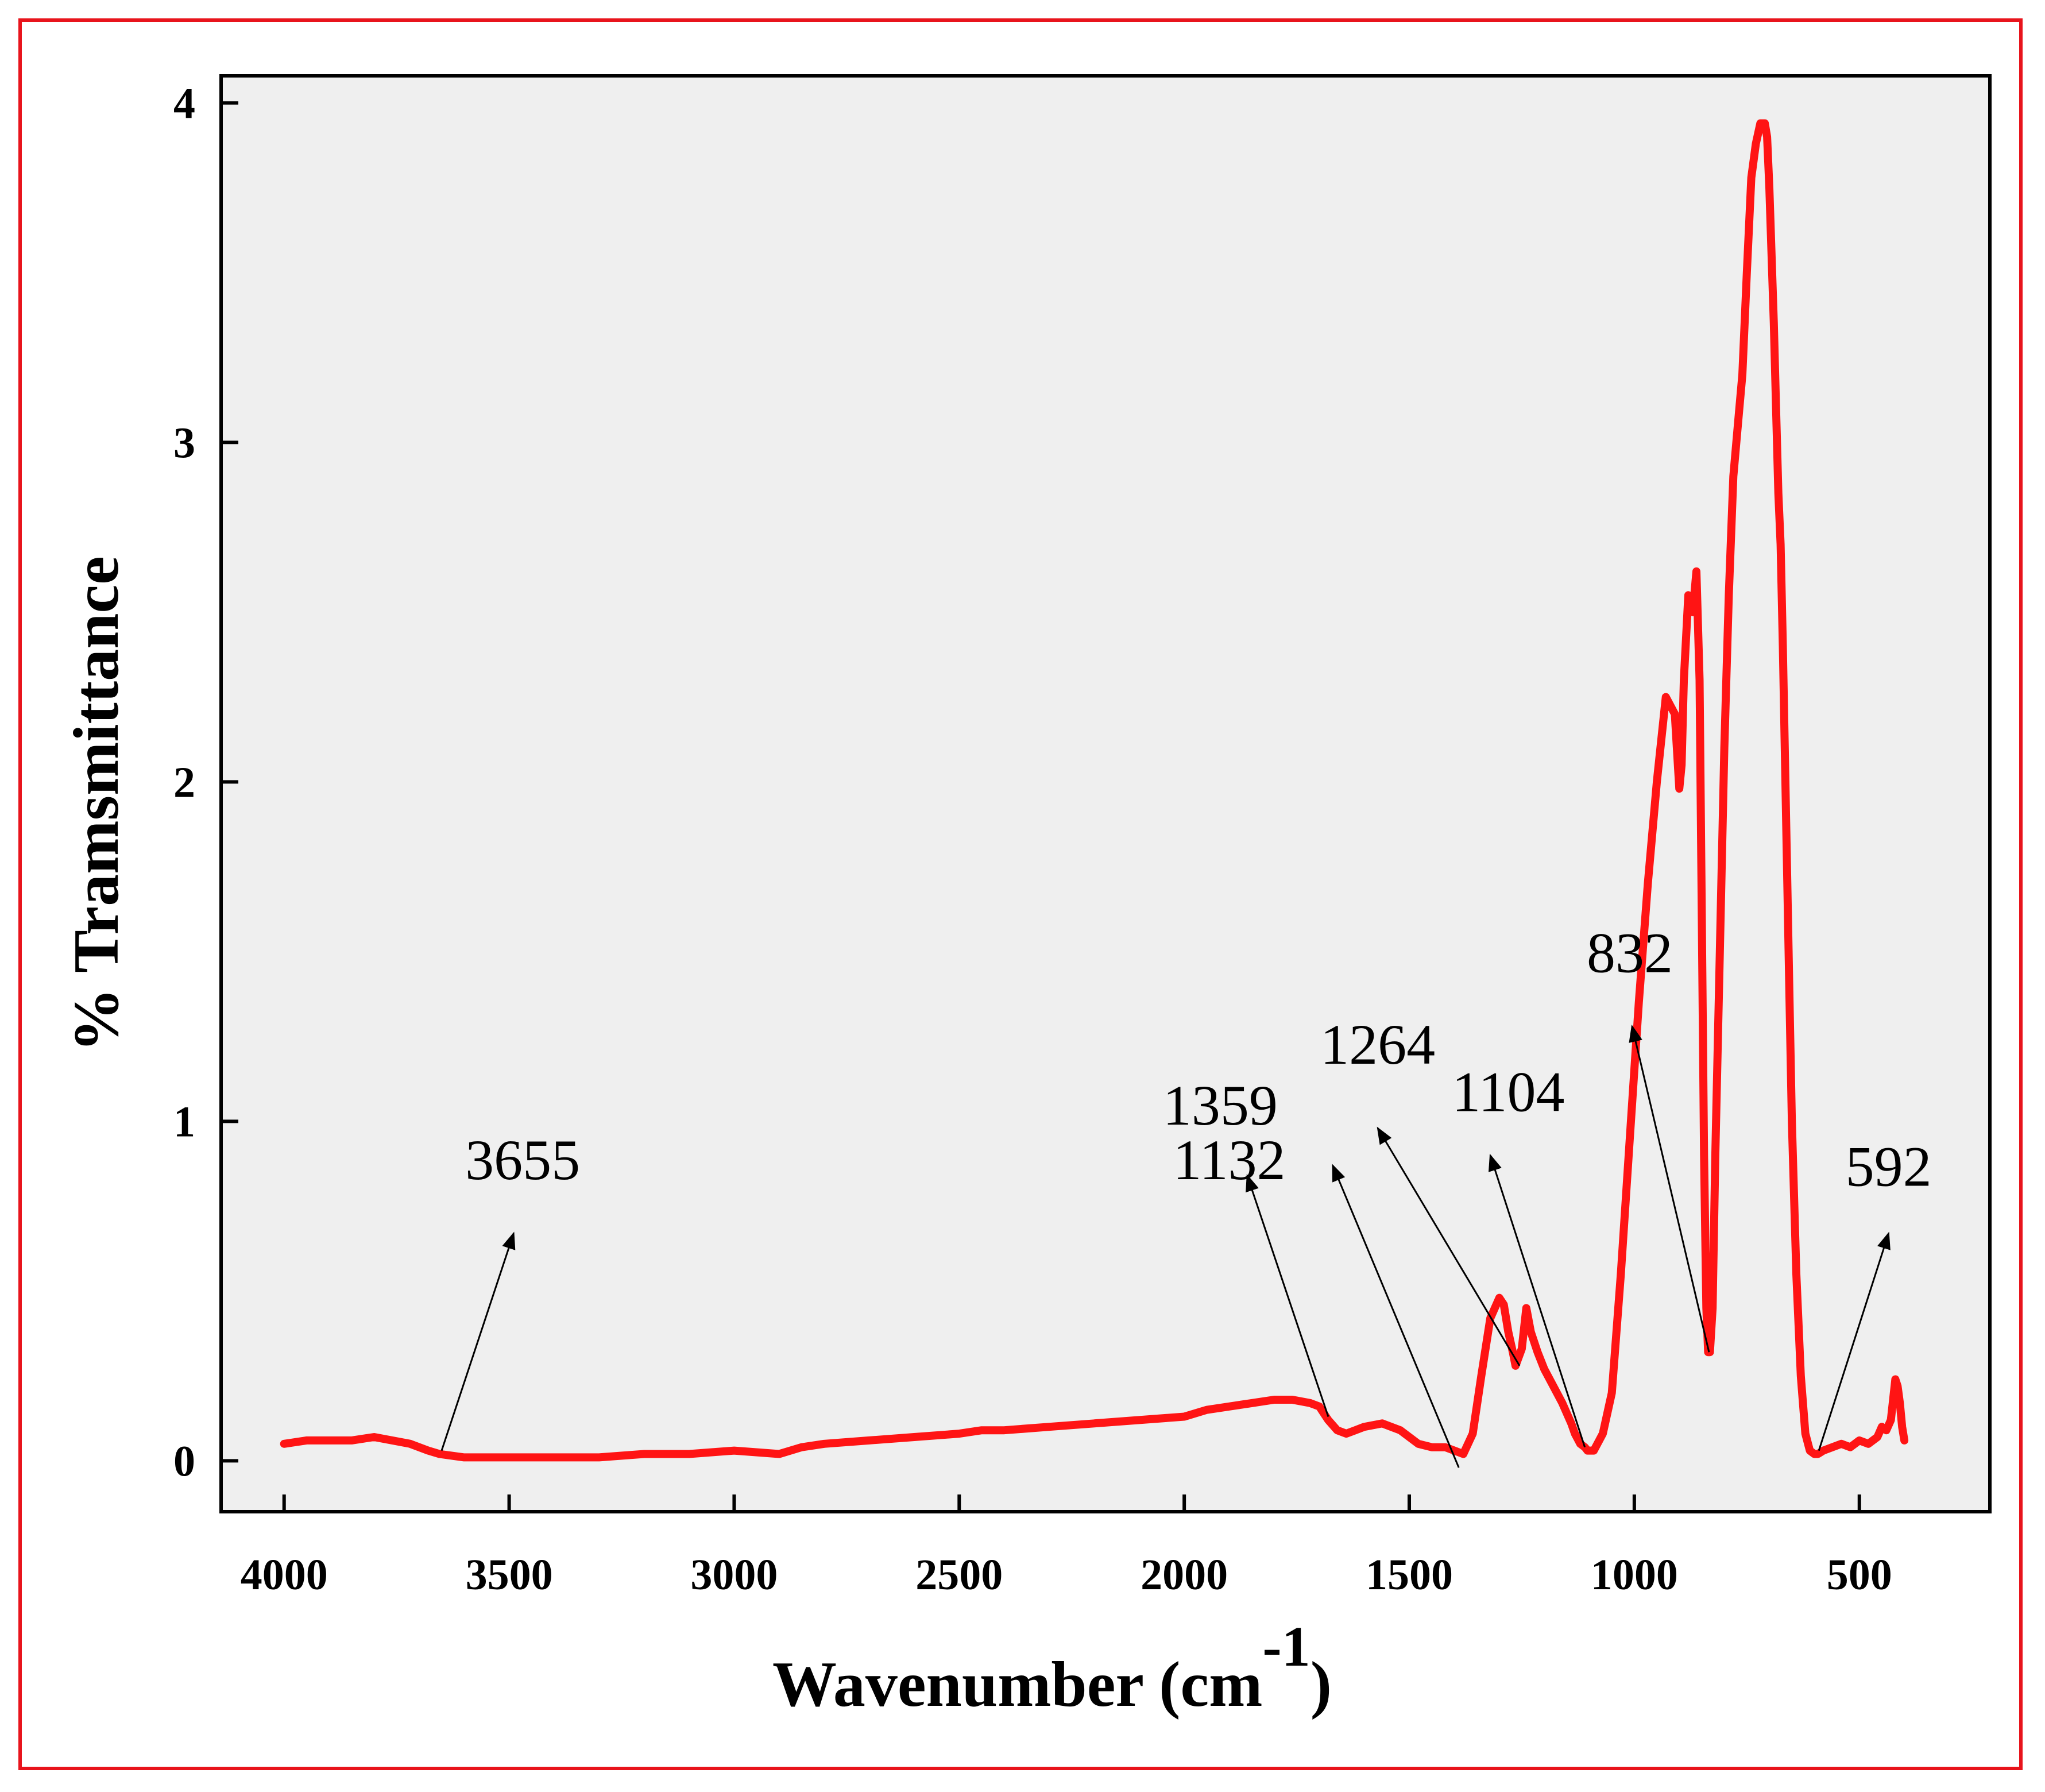 This screenshot has height=1792, width=2045. I want to click on annotation-832: 832, so click(1648, 1137).